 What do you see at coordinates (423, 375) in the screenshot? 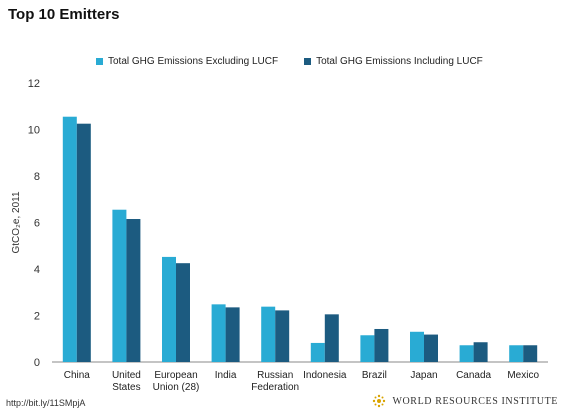
I see `x-tick-label: Japan` at bounding box center [423, 375].